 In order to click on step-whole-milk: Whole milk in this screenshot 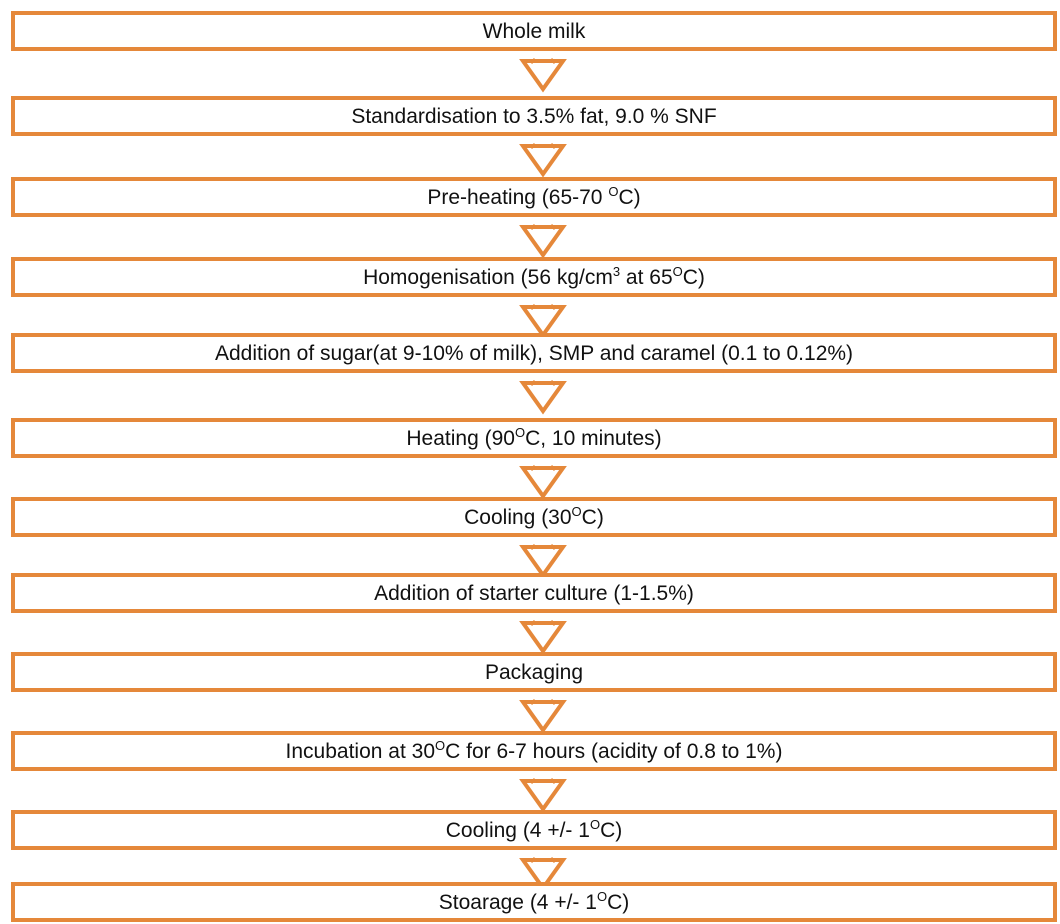, I will do `click(534, 31)`.